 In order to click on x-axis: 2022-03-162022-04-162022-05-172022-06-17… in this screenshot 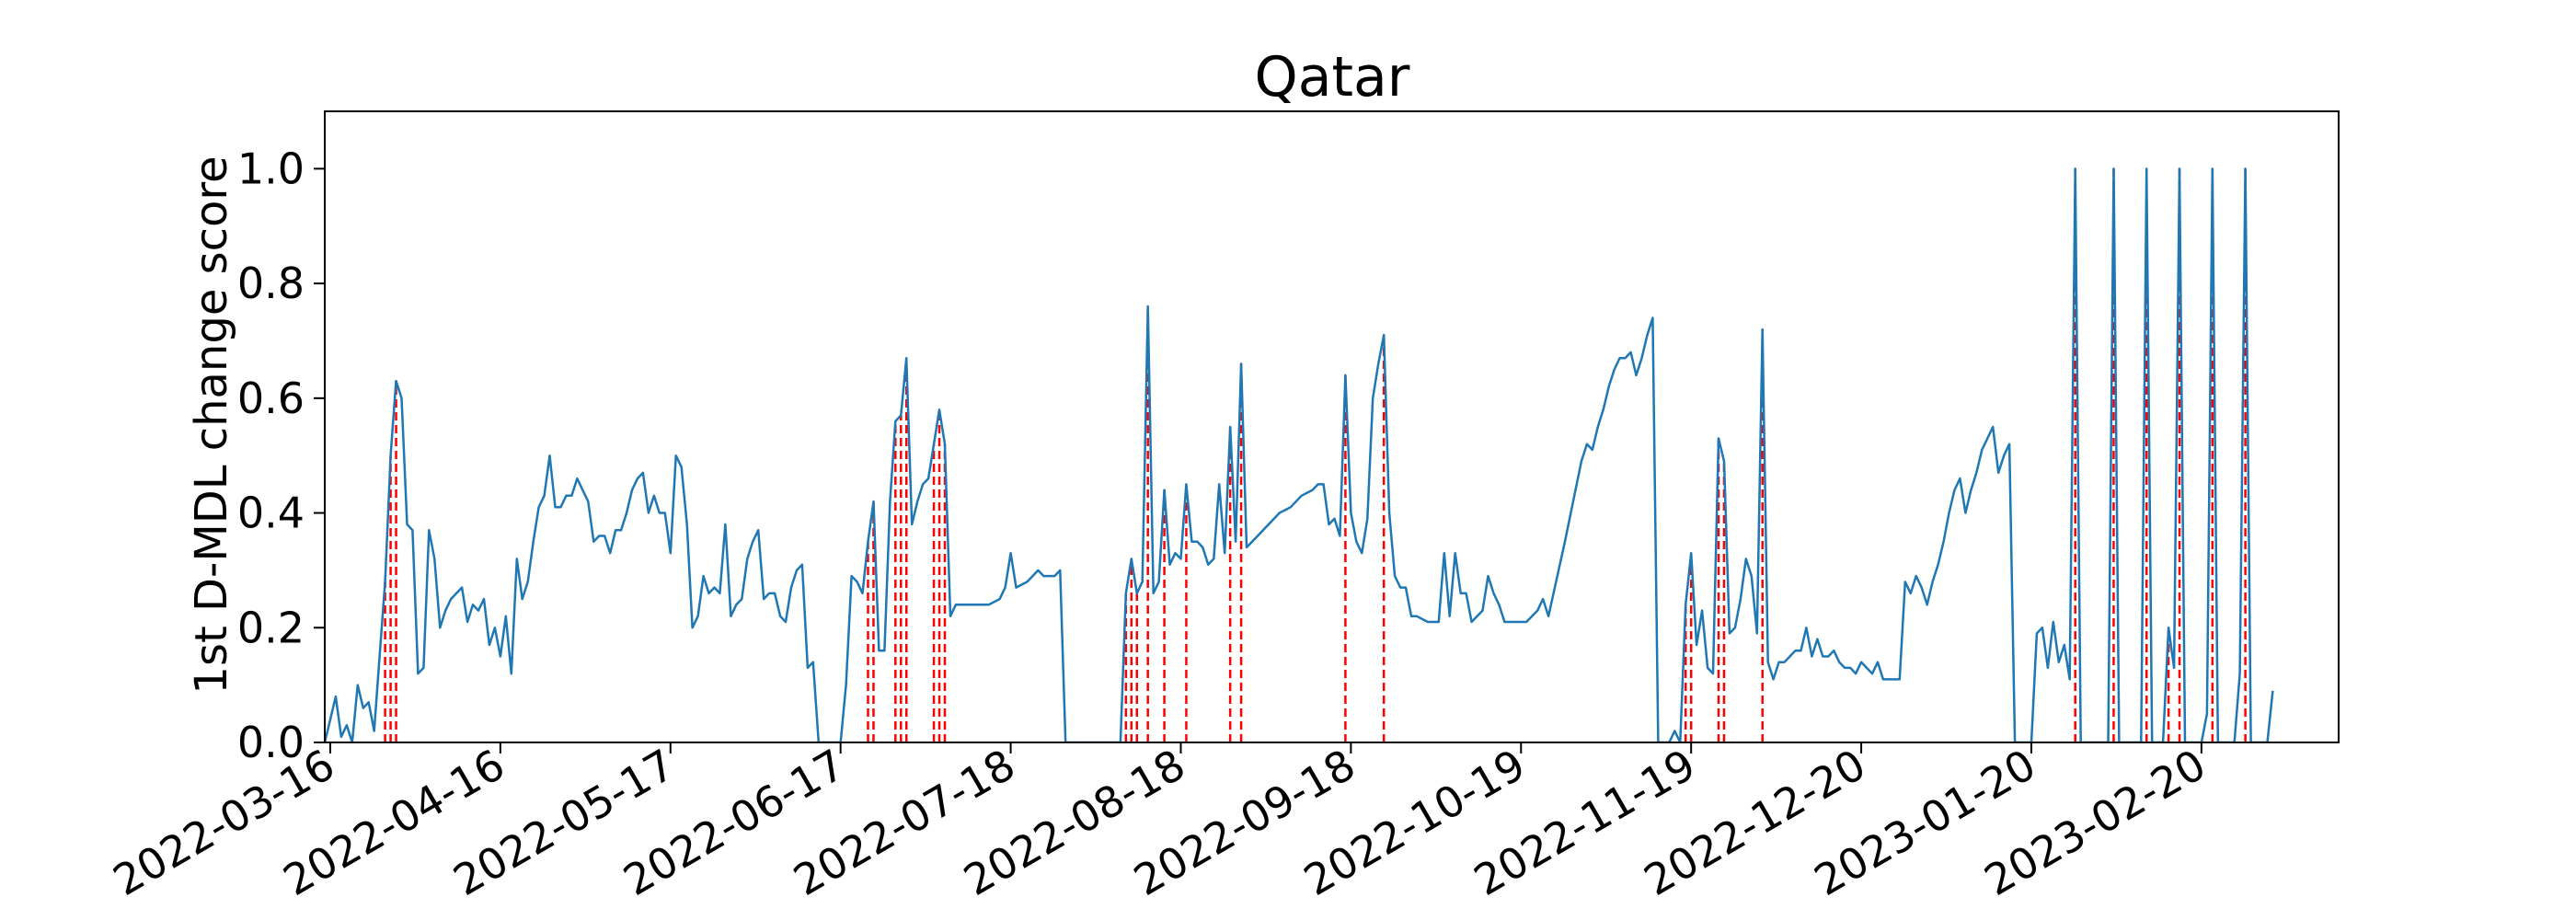, I will do `click(1159, 822)`.